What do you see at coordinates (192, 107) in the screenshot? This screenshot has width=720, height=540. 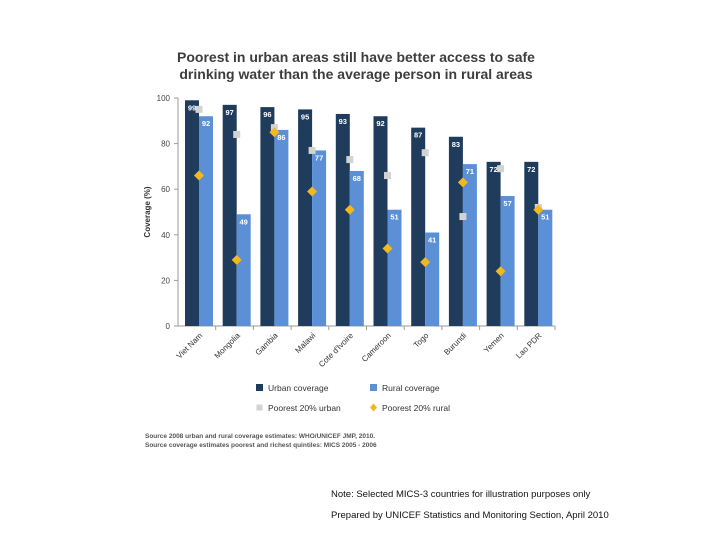 I see `data-label-urban: 99` at bounding box center [192, 107].